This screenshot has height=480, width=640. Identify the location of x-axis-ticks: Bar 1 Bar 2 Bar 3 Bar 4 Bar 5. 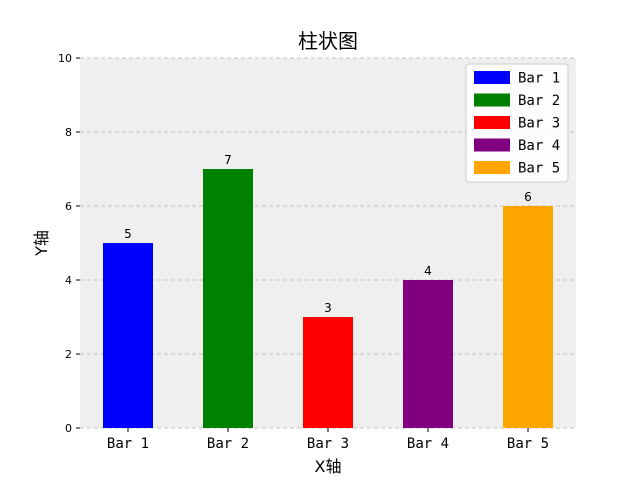
(328, 440).